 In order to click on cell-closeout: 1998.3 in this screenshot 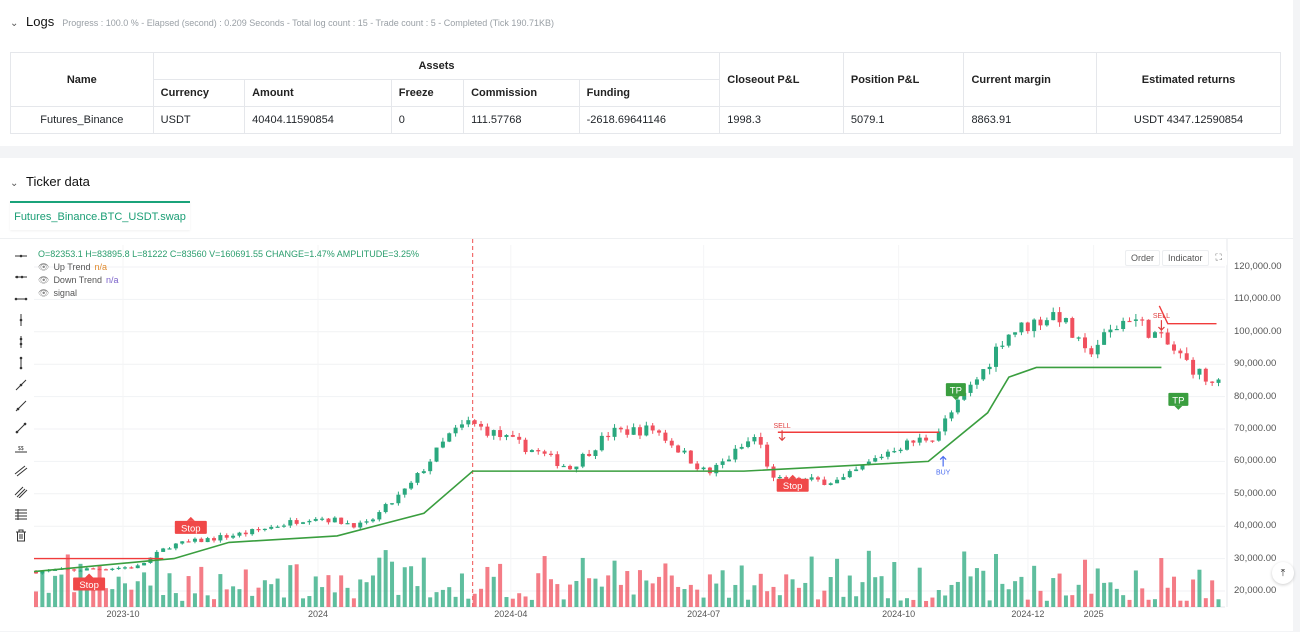, I will do `click(781, 120)`.